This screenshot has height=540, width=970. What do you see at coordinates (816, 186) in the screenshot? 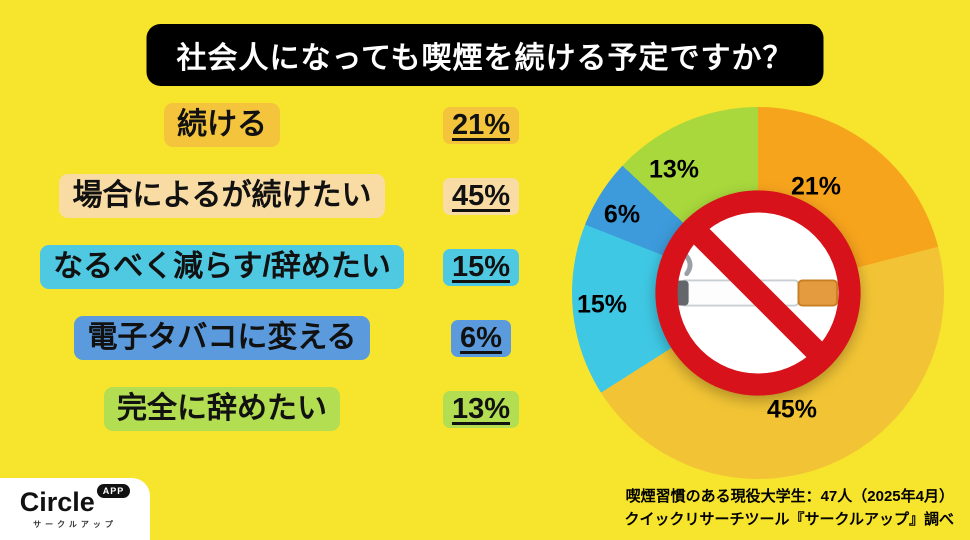
I see `pie-slice-label: 21%` at bounding box center [816, 186].